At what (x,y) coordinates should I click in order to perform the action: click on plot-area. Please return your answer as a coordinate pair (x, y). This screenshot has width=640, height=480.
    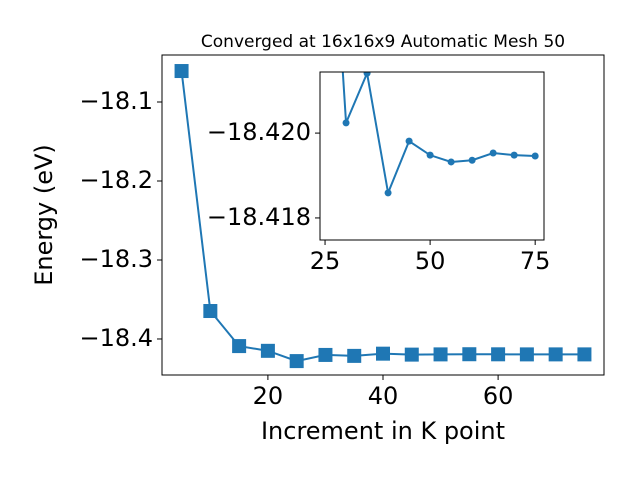
    Looking at the image, I should click on (440, 134).